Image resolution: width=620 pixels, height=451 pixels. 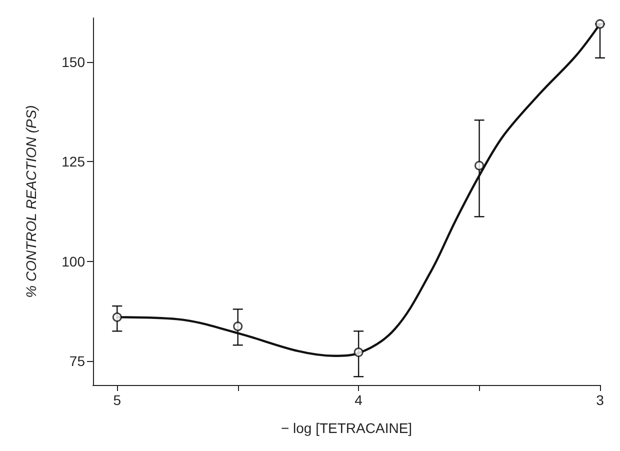 What do you see at coordinates (31, 201) in the screenshot?
I see `y-axis-title: % CONTROL REACTION (PS)` at bounding box center [31, 201].